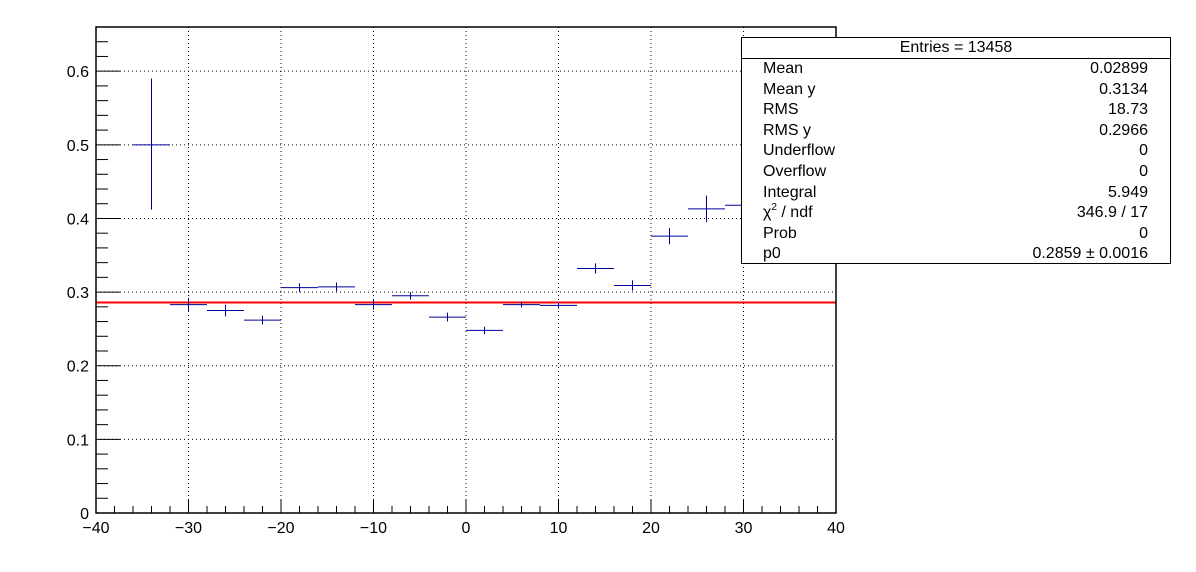 This screenshot has width=1196, height=572. Describe the element at coordinates (774, 208) in the screenshot. I see `chi-superscript: 2` at that location.